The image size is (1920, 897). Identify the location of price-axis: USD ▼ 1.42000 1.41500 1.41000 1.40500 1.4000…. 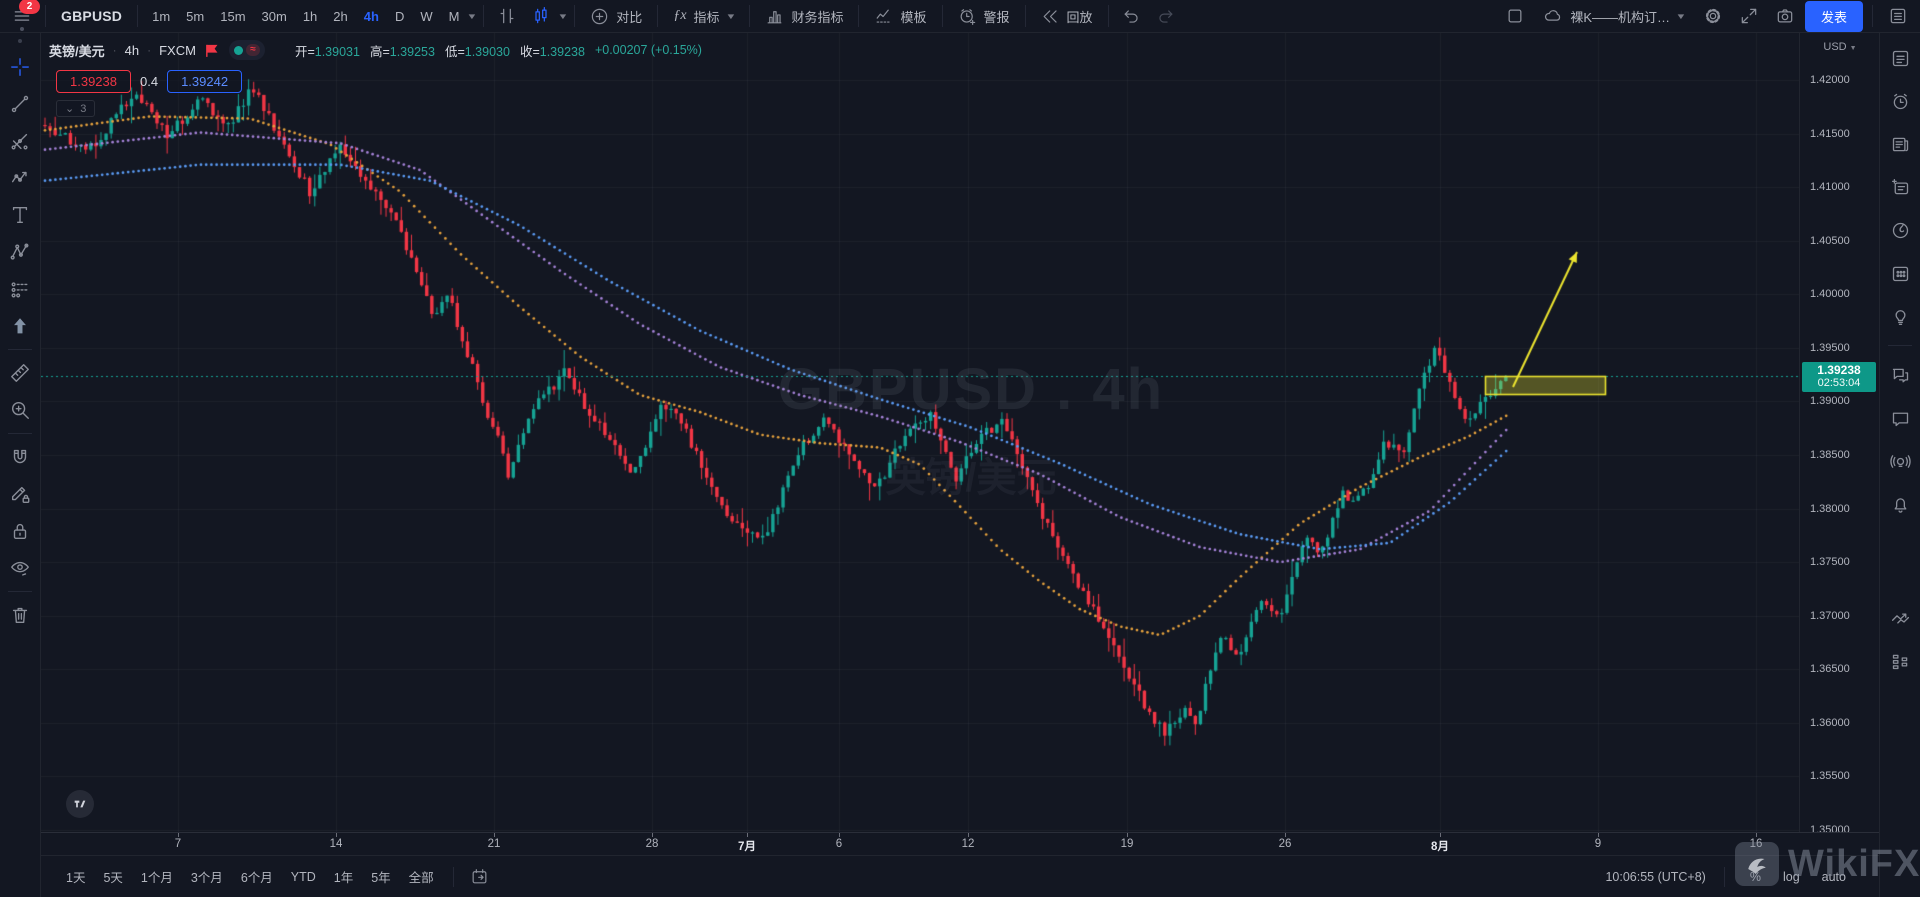
(1839, 434).